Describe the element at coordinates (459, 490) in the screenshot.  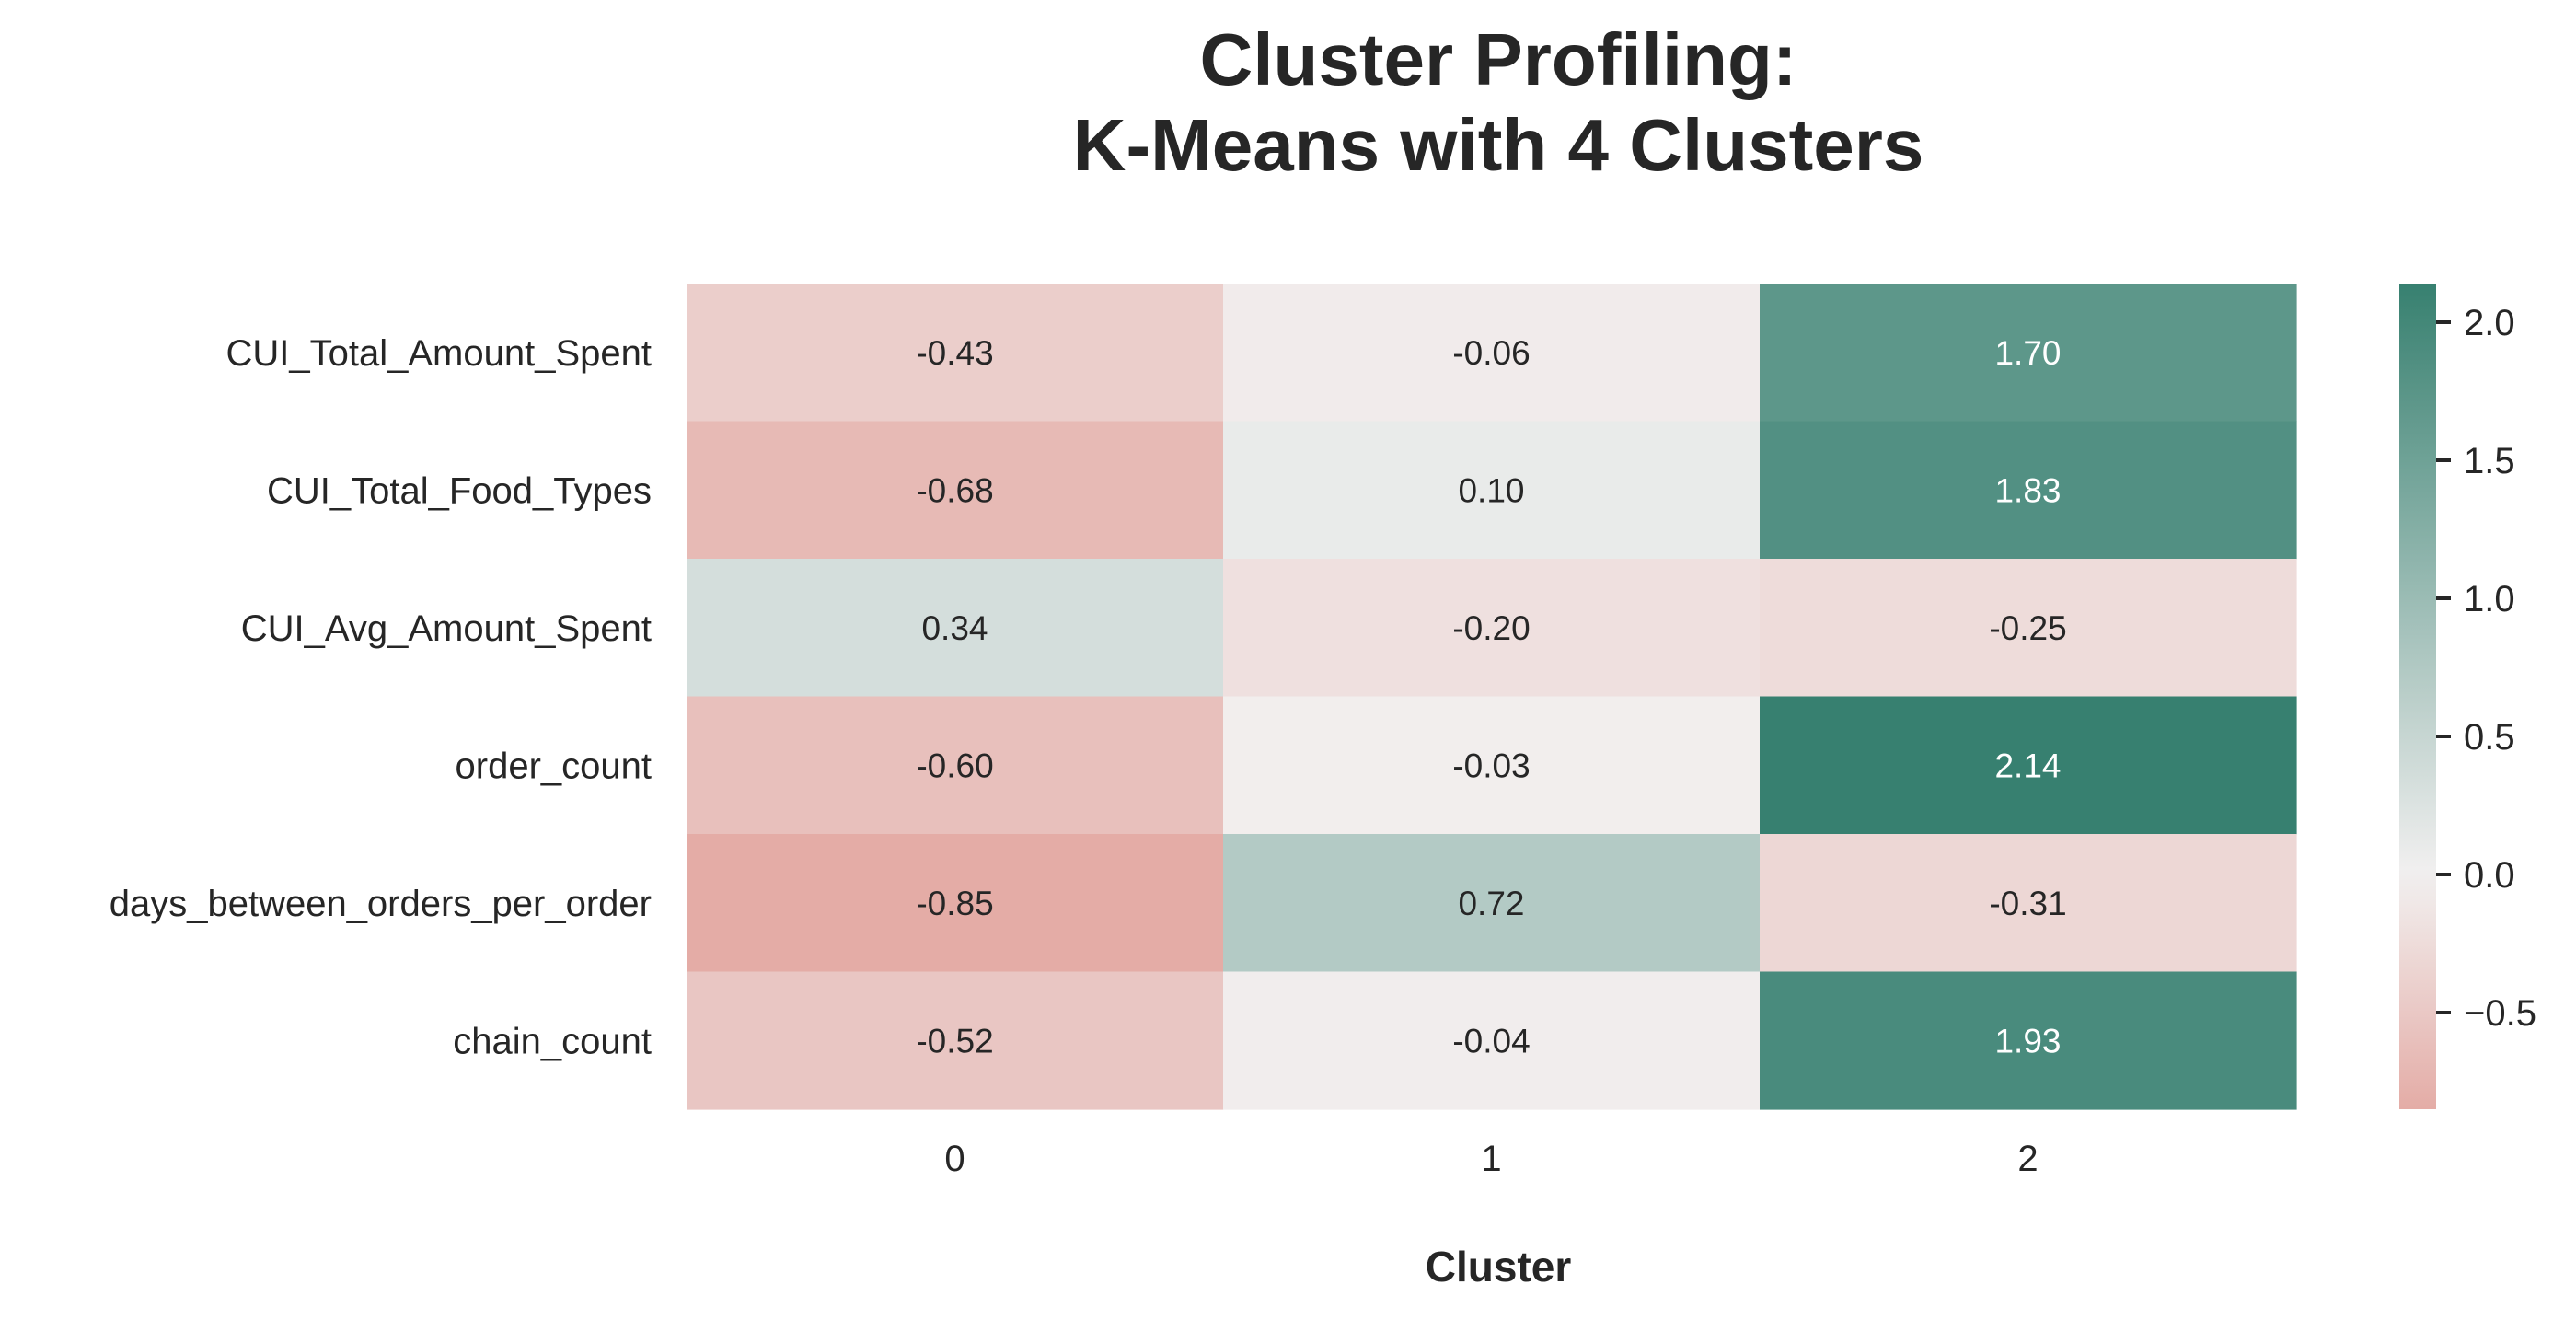
I see `y-tick-label: CUI_Total_Food_Types` at that location.